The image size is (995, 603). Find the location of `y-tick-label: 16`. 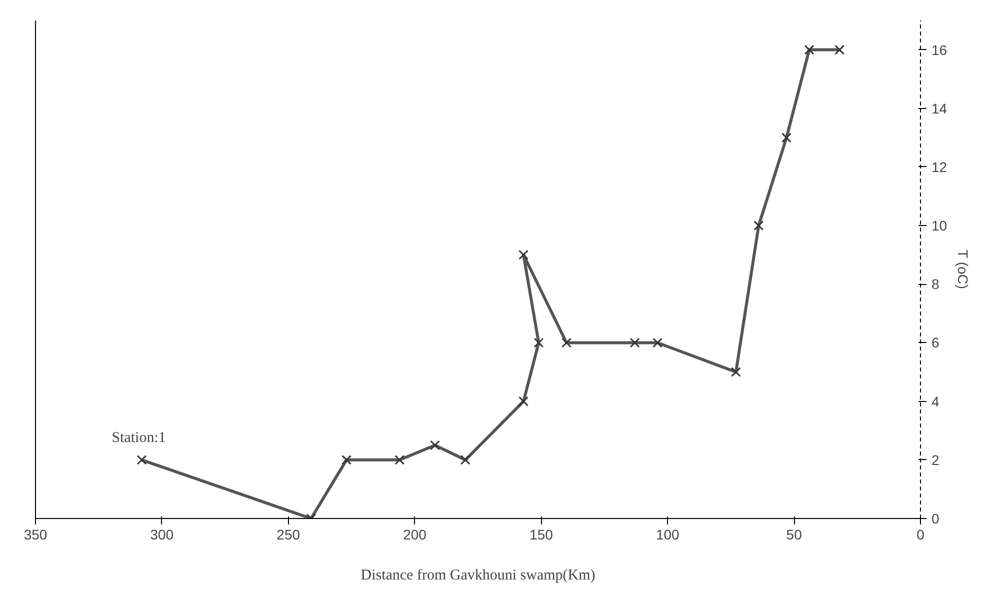

y-tick-label: 16 is located at coordinates (940, 50).